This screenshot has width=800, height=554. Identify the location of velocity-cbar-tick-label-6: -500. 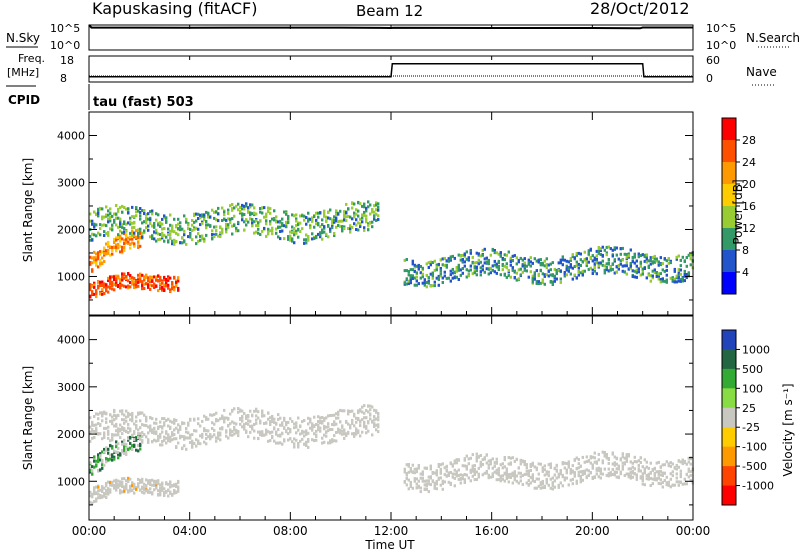
(754, 466).